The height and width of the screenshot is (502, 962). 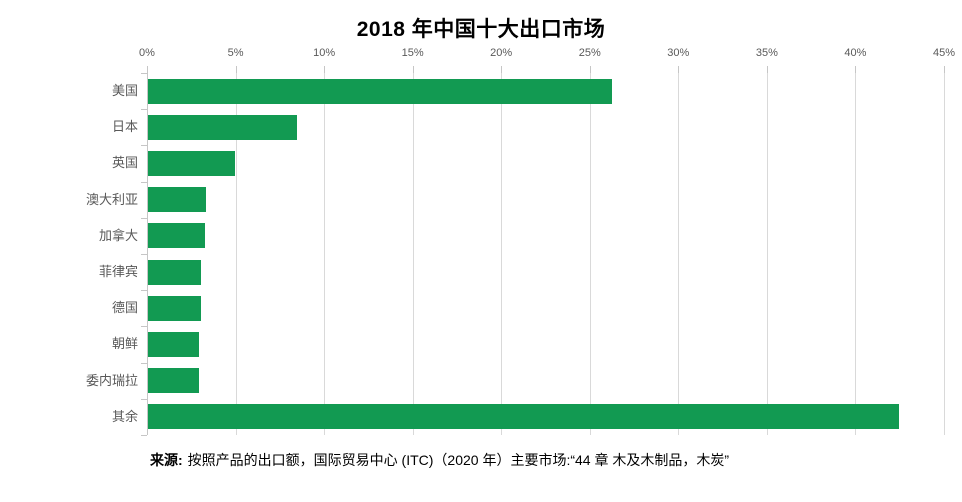 What do you see at coordinates (191, 163) in the screenshot?
I see `bar-英国` at bounding box center [191, 163].